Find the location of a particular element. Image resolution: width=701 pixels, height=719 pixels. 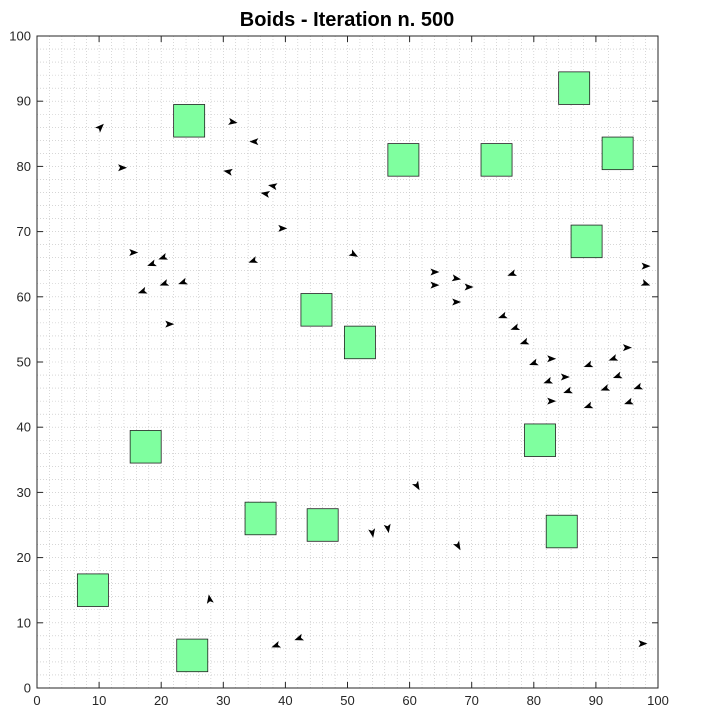

y-tick-label: 80 is located at coordinates (24, 166).